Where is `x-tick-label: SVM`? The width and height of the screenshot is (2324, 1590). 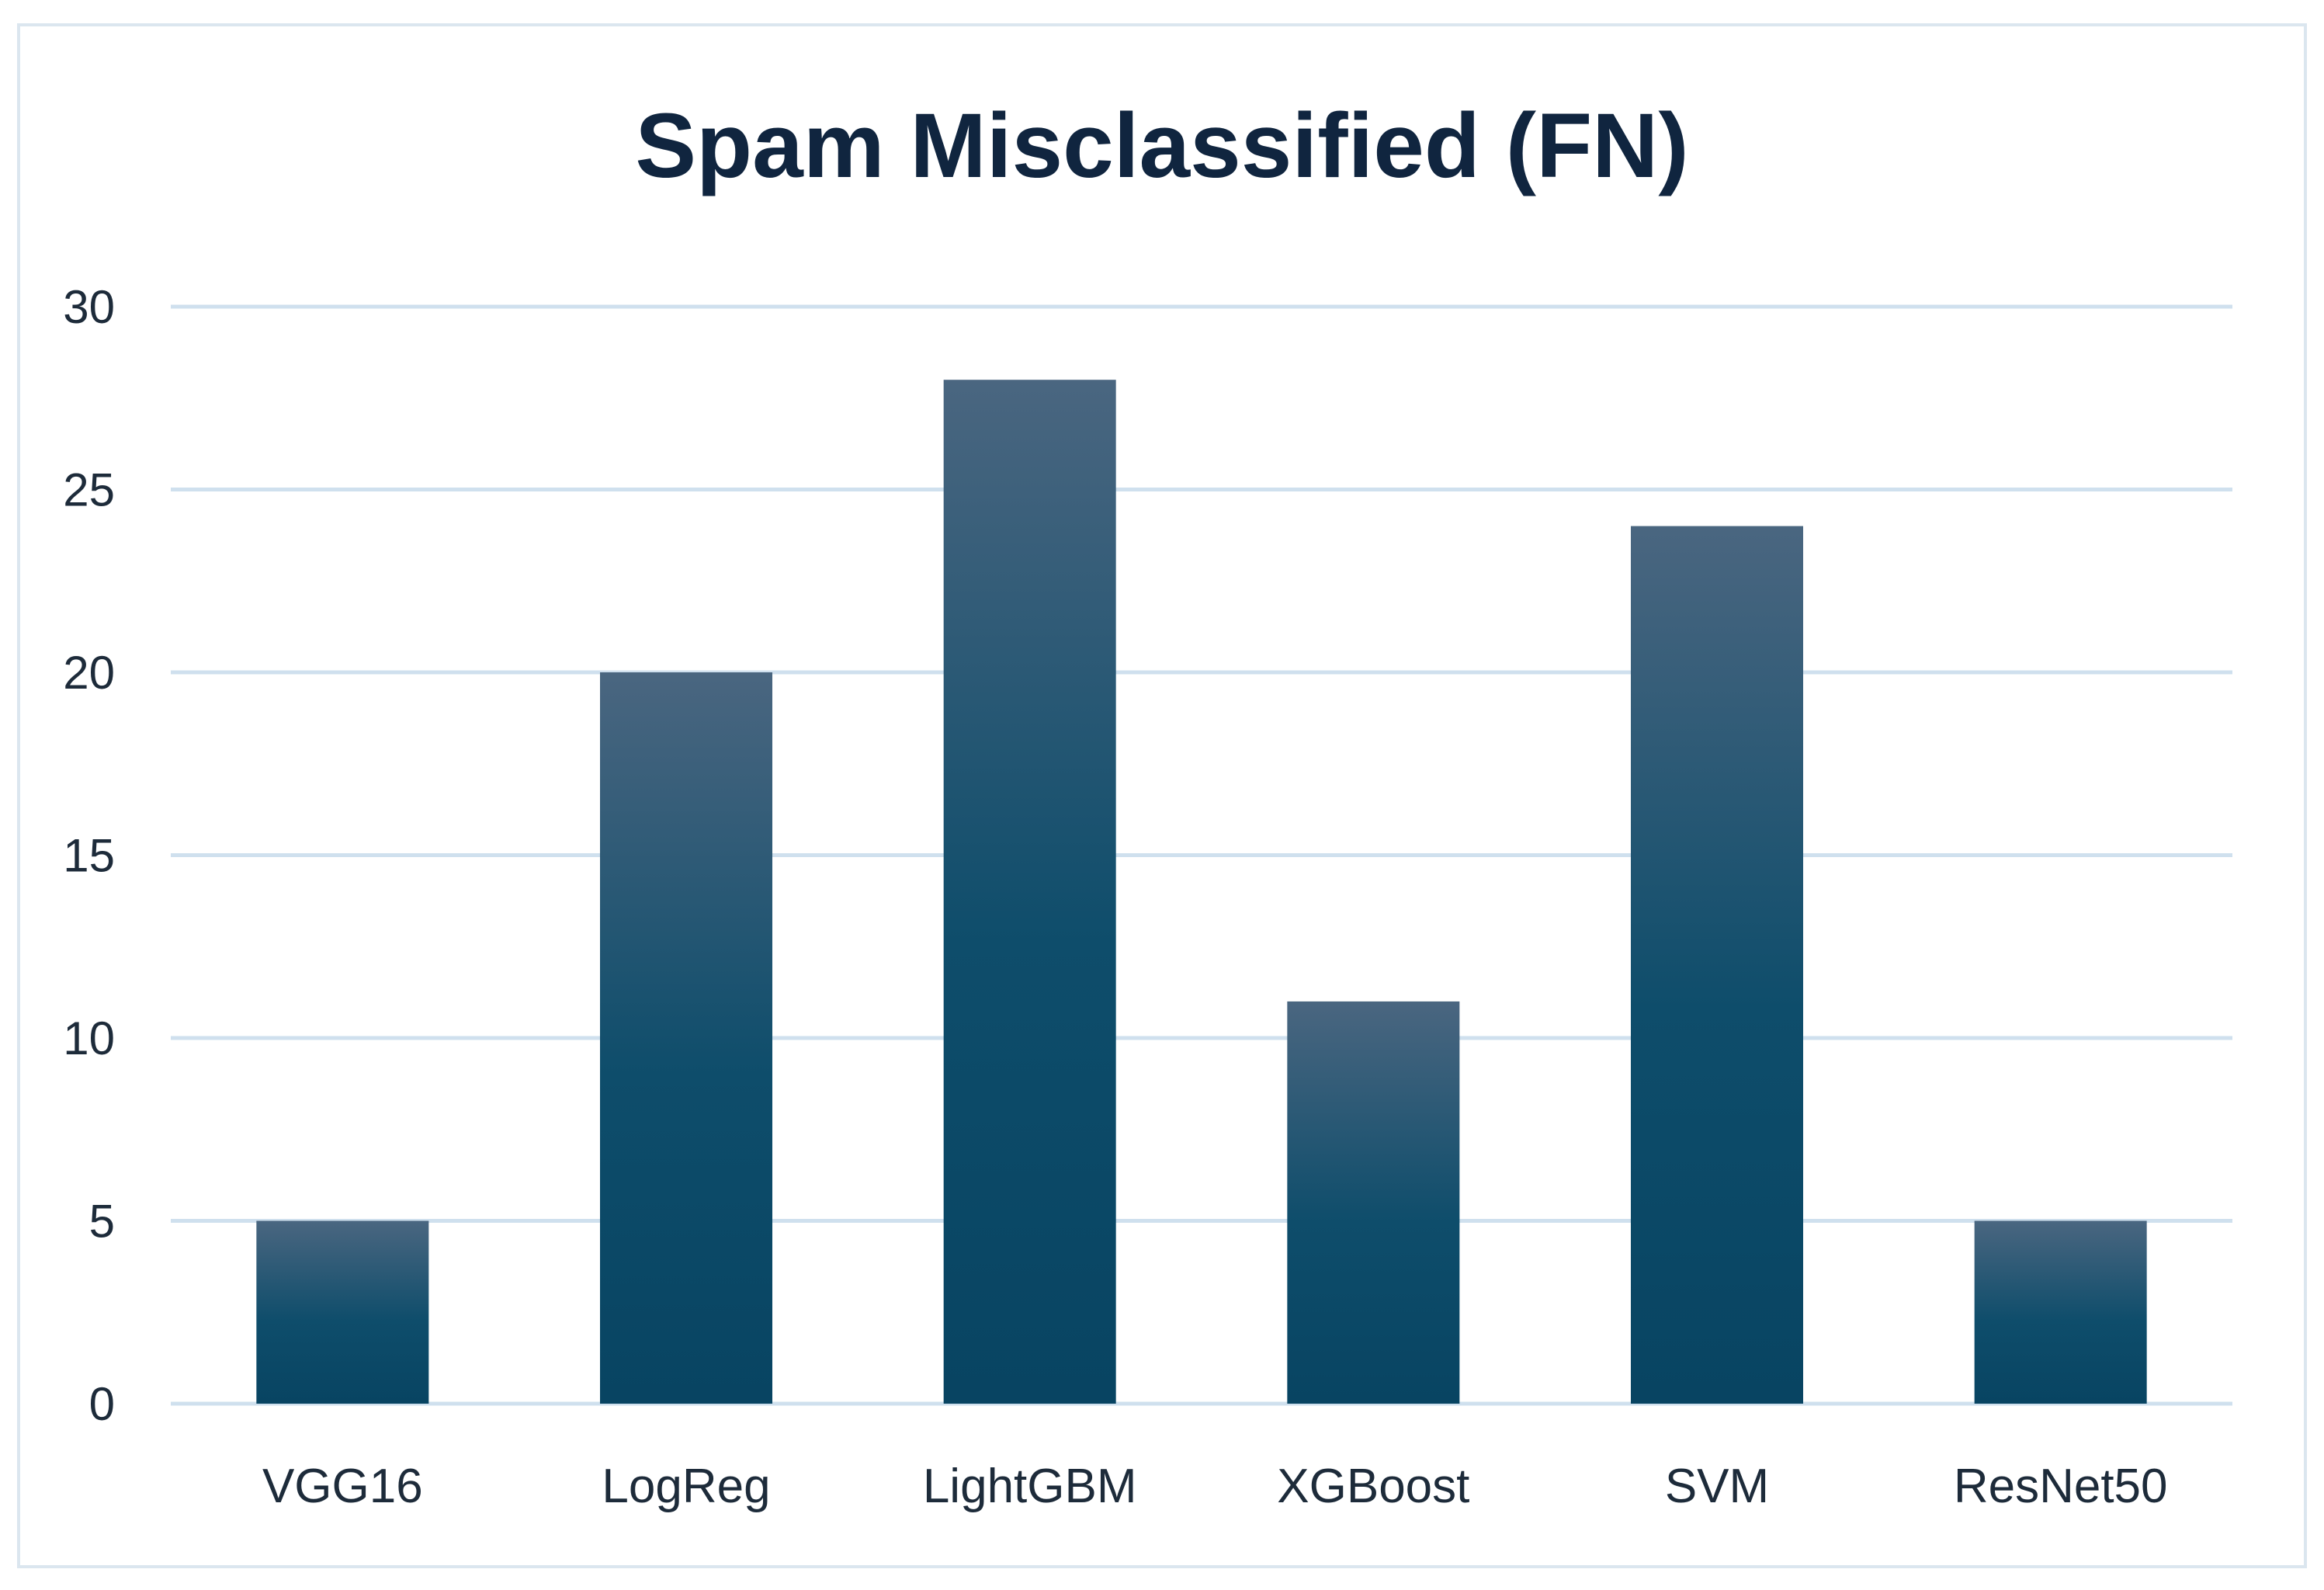 x-tick-label: SVM is located at coordinates (1717, 1486).